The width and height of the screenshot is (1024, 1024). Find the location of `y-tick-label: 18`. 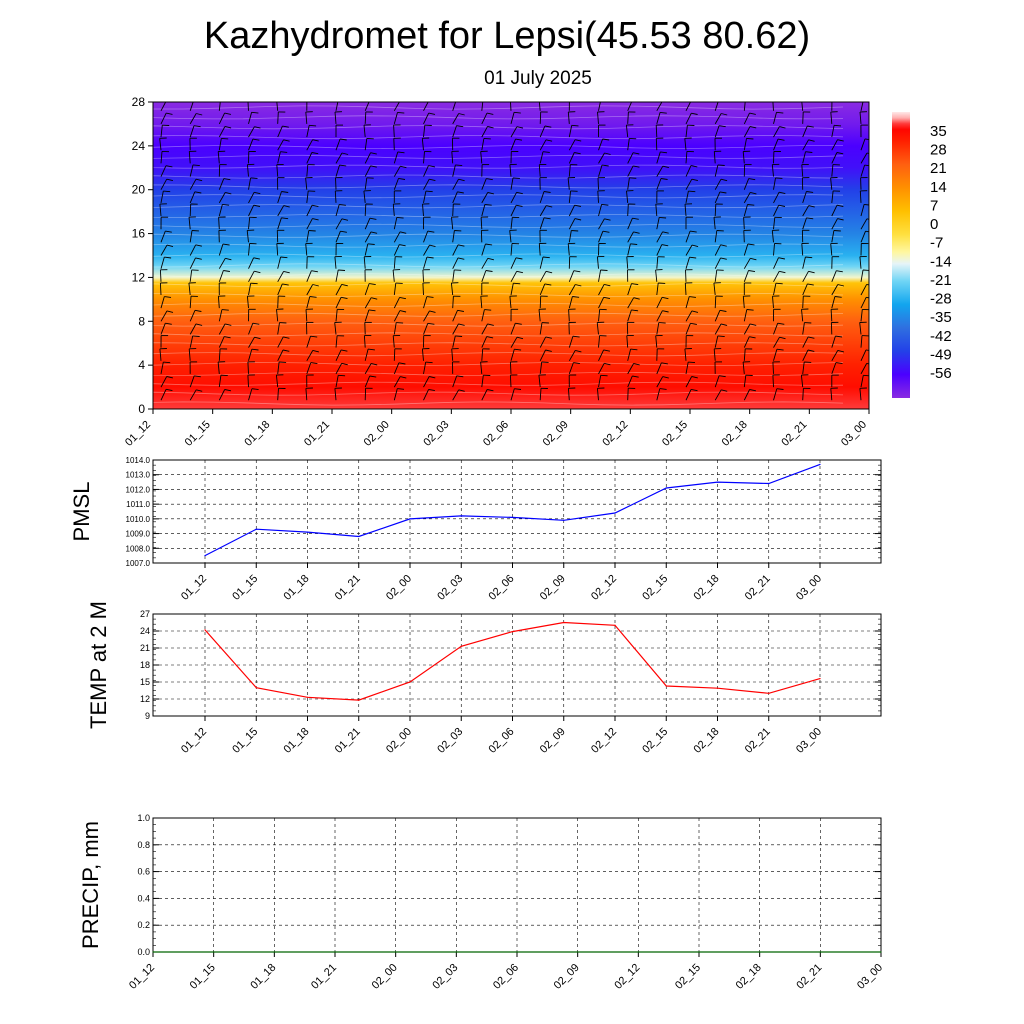

y-tick-label: 18 is located at coordinates (145, 665).